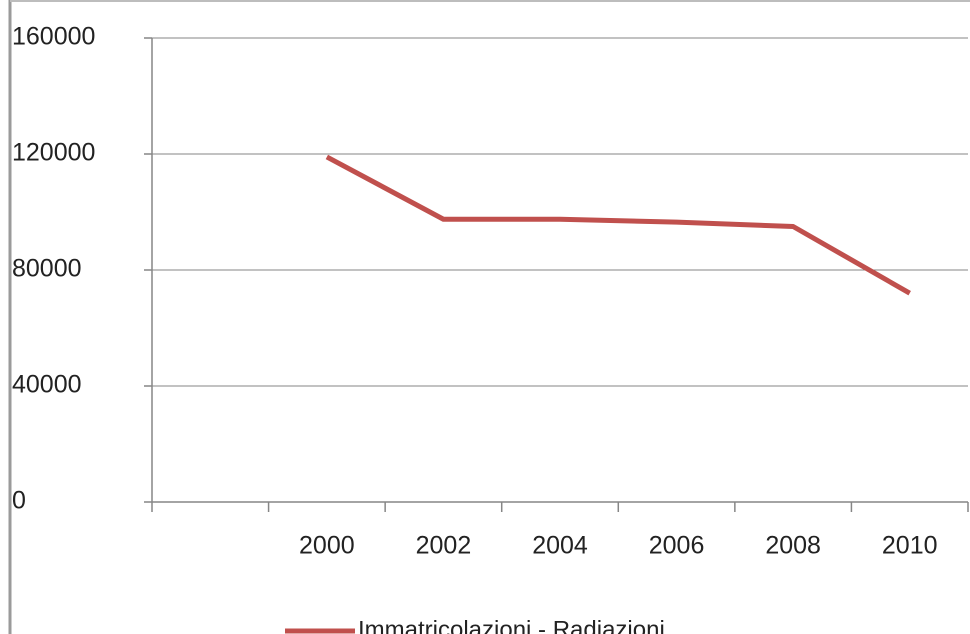 The image size is (970, 634). What do you see at coordinates (618, 225) in the screenshot?
I see `data-line` at bounding box center [618, 225].